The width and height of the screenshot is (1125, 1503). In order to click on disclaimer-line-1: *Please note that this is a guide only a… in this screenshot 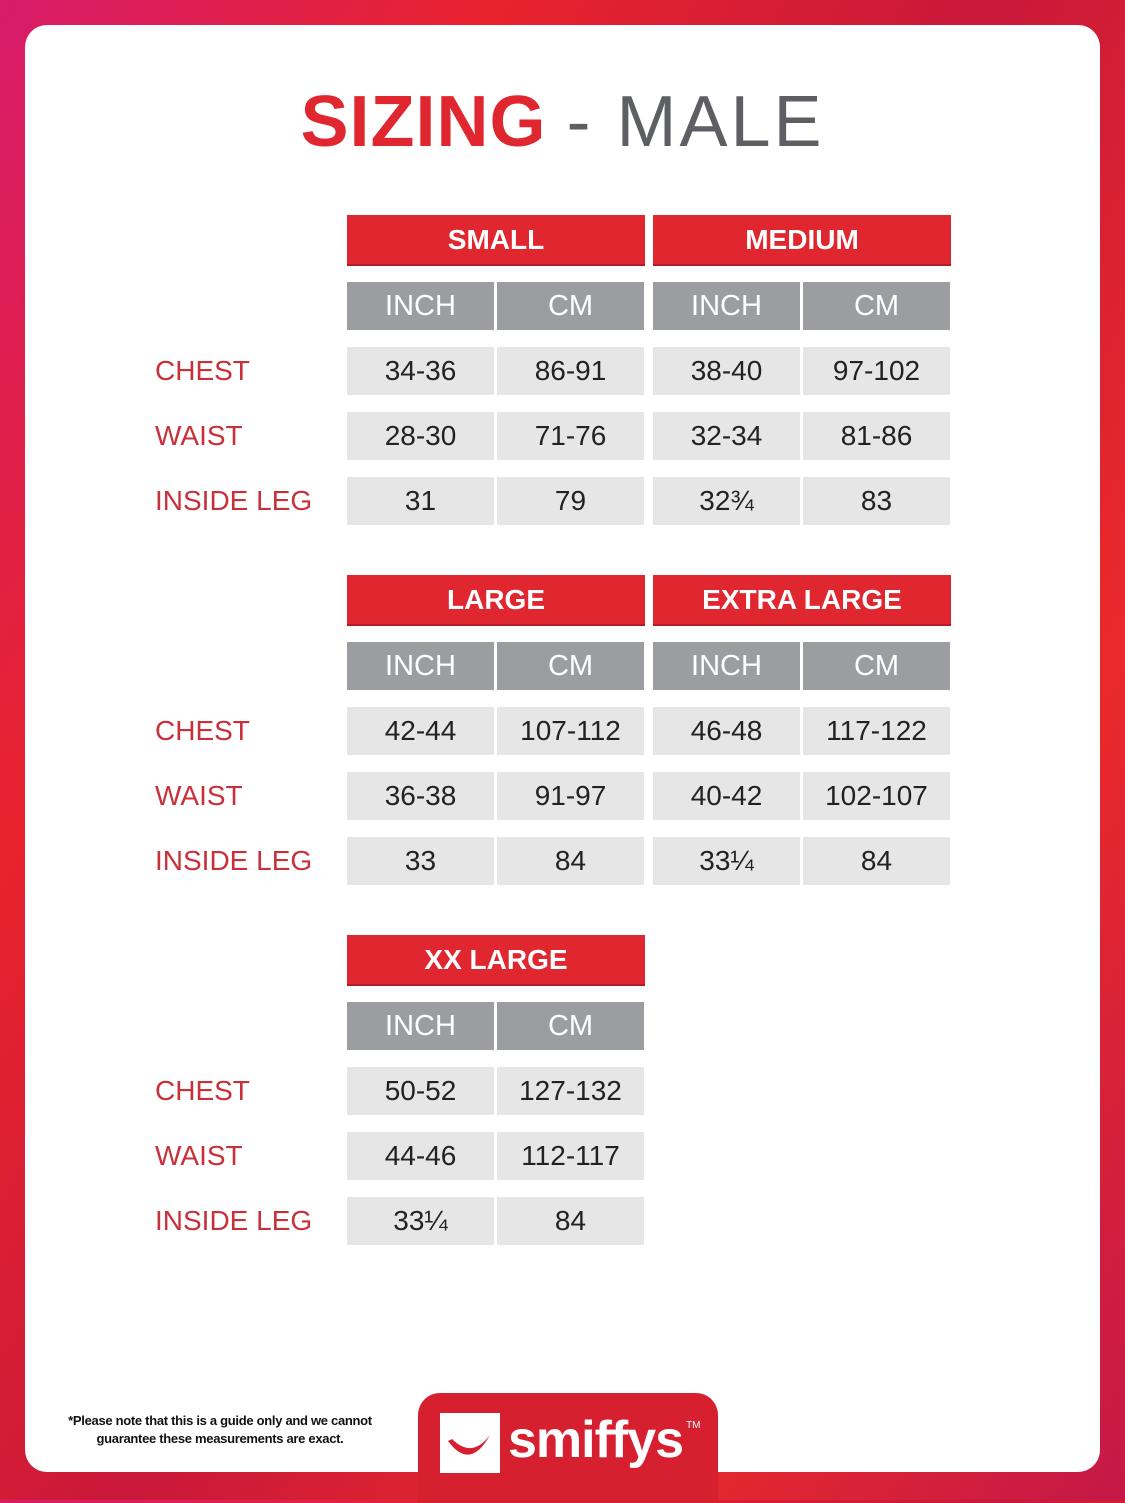, I will do `click(220, 1420)`.